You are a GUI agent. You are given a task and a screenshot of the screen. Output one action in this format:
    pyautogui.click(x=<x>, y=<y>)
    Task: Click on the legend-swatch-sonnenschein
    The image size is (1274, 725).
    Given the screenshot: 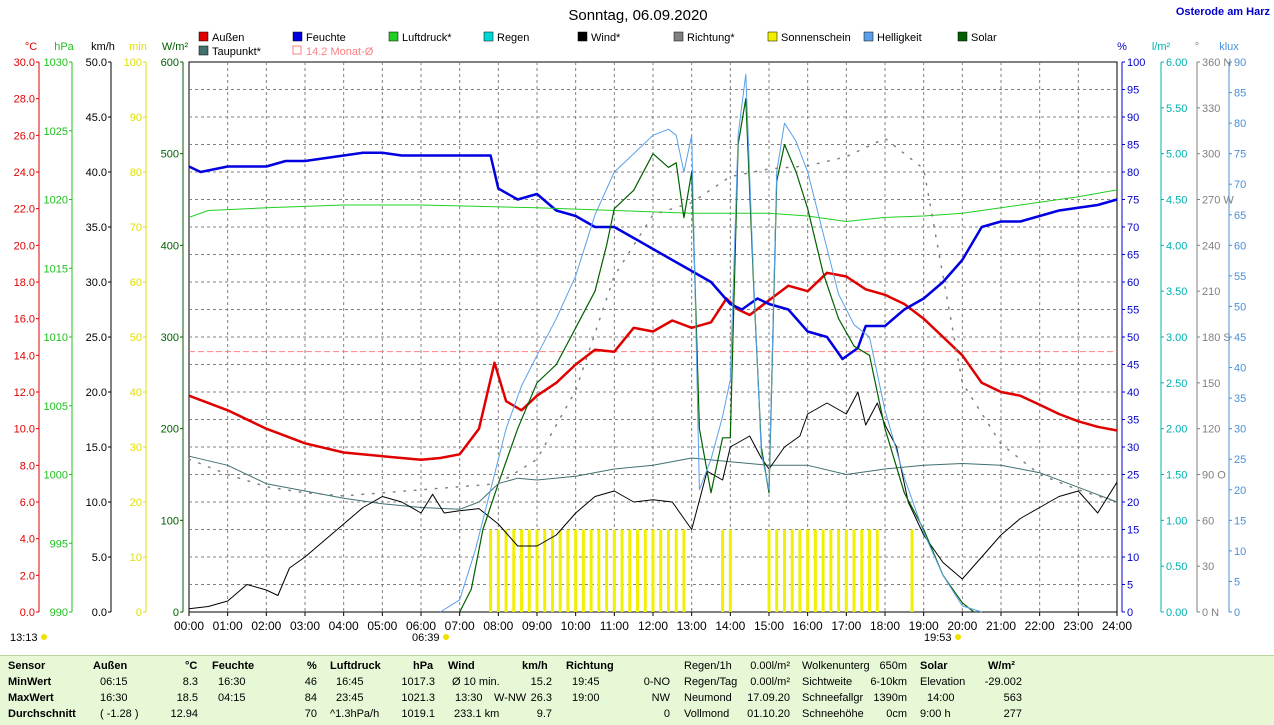 What is the action you would take?
    pyautogui.click(x=772, y=36)
    